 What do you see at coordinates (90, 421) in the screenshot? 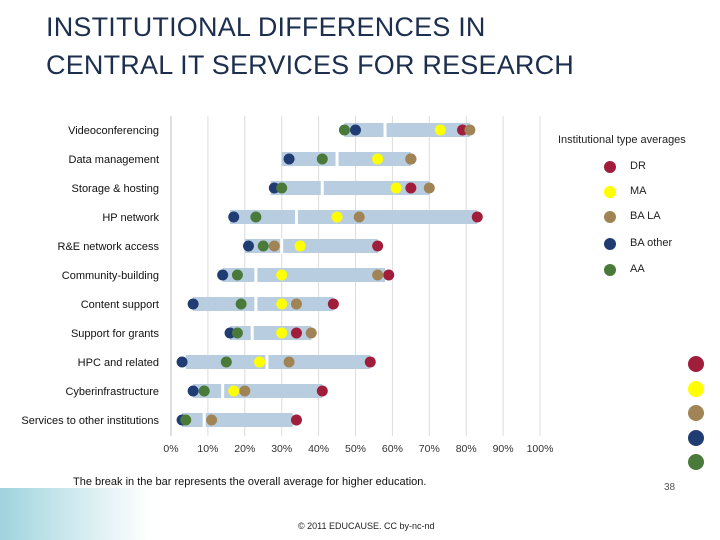
I see `category-label-services-to-other-institutions: Services to other institutions` at bounding box center [90, 421].